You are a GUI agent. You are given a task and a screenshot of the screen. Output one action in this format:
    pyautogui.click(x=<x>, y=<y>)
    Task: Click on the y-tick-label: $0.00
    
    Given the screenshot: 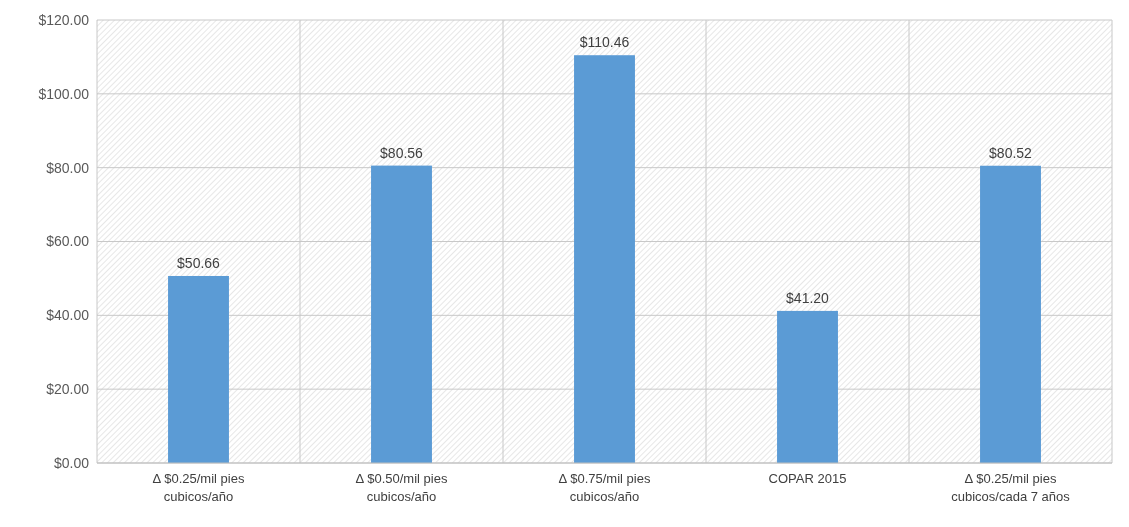 What is the action you would take?
    pyautogui.click(x=71, y=462)
    